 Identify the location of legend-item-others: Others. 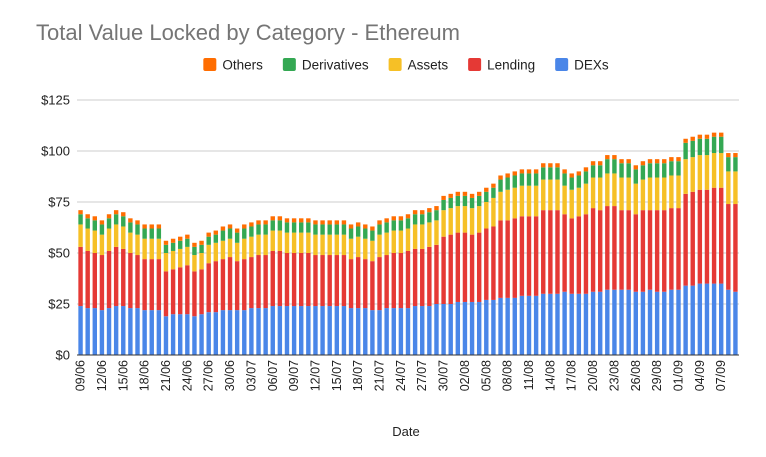
(233, 65).